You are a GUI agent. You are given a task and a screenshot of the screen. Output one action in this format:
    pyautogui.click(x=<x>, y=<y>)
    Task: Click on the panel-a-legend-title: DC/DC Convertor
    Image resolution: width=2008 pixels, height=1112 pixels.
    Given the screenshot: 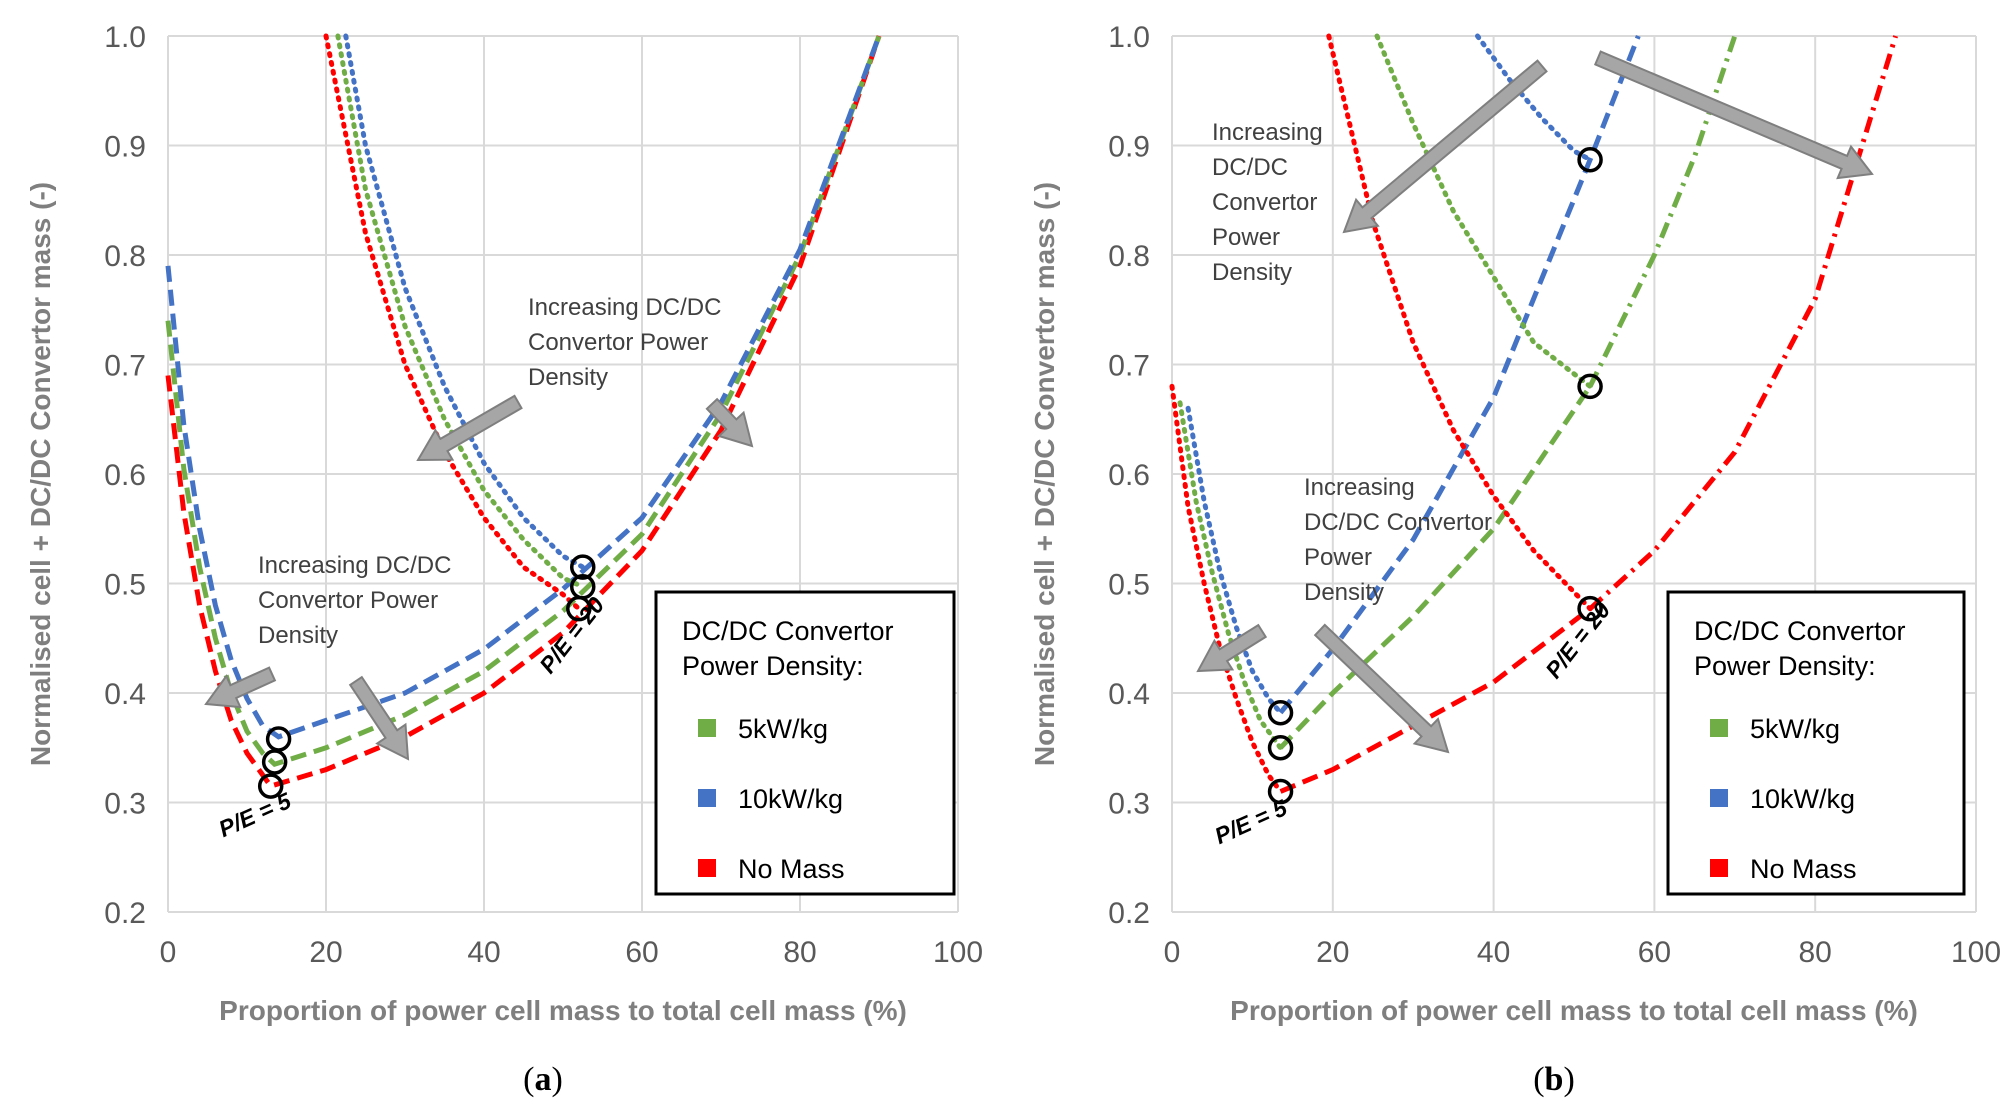 What is the action you would take?
    pyautogui.click(x=788, y=631)
    